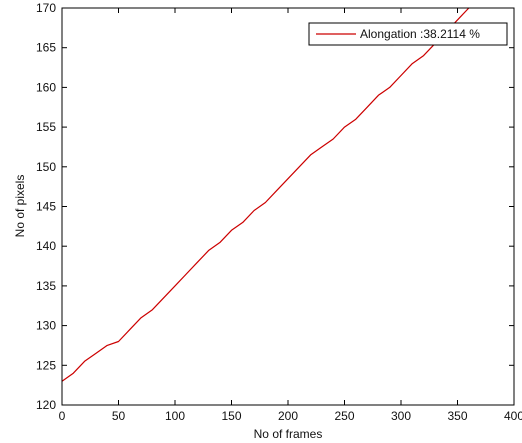 The width and height of the screenshot is (522, 443). I want to click on x-tick-label: 150, so click(231, 416).